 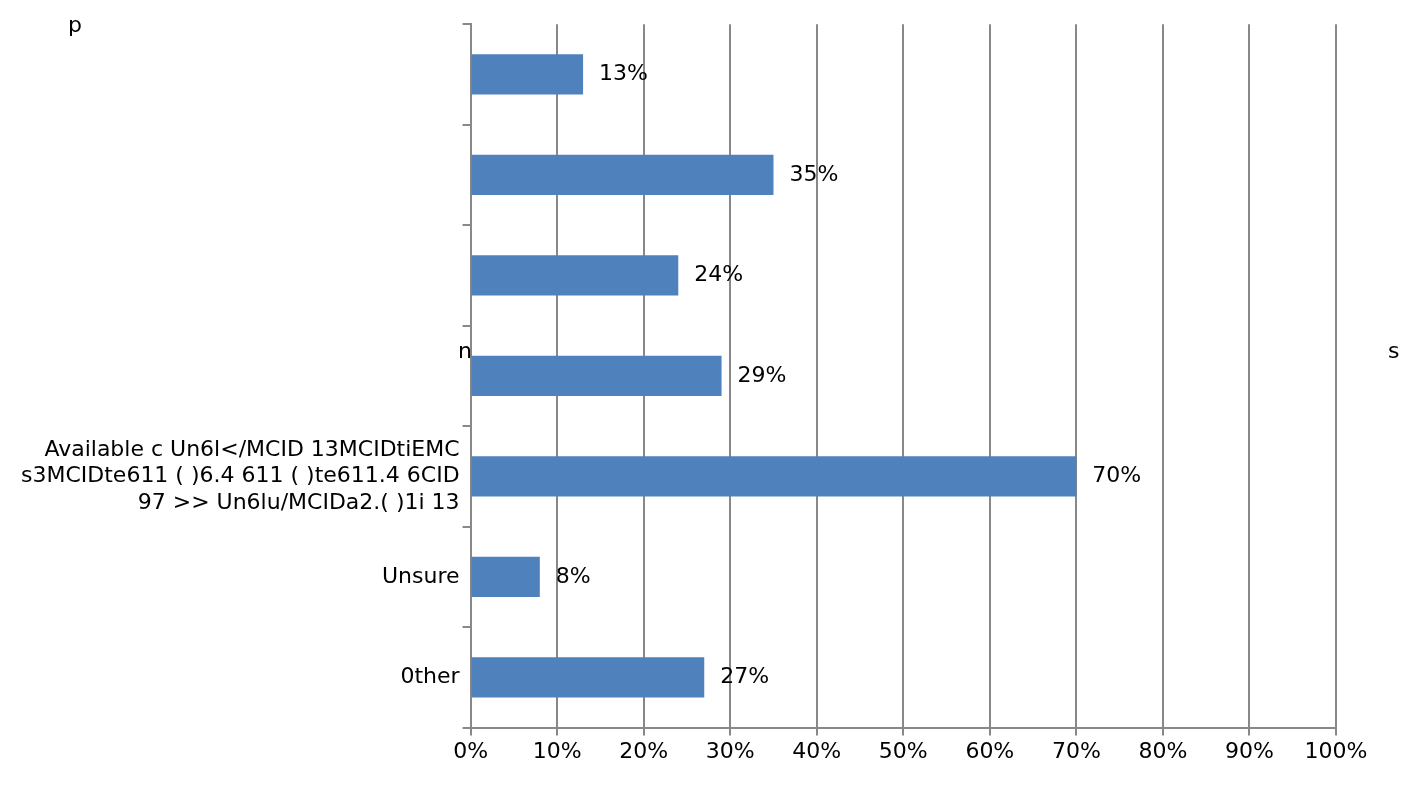 I want to click on text: p, so click(x=75, y=24).